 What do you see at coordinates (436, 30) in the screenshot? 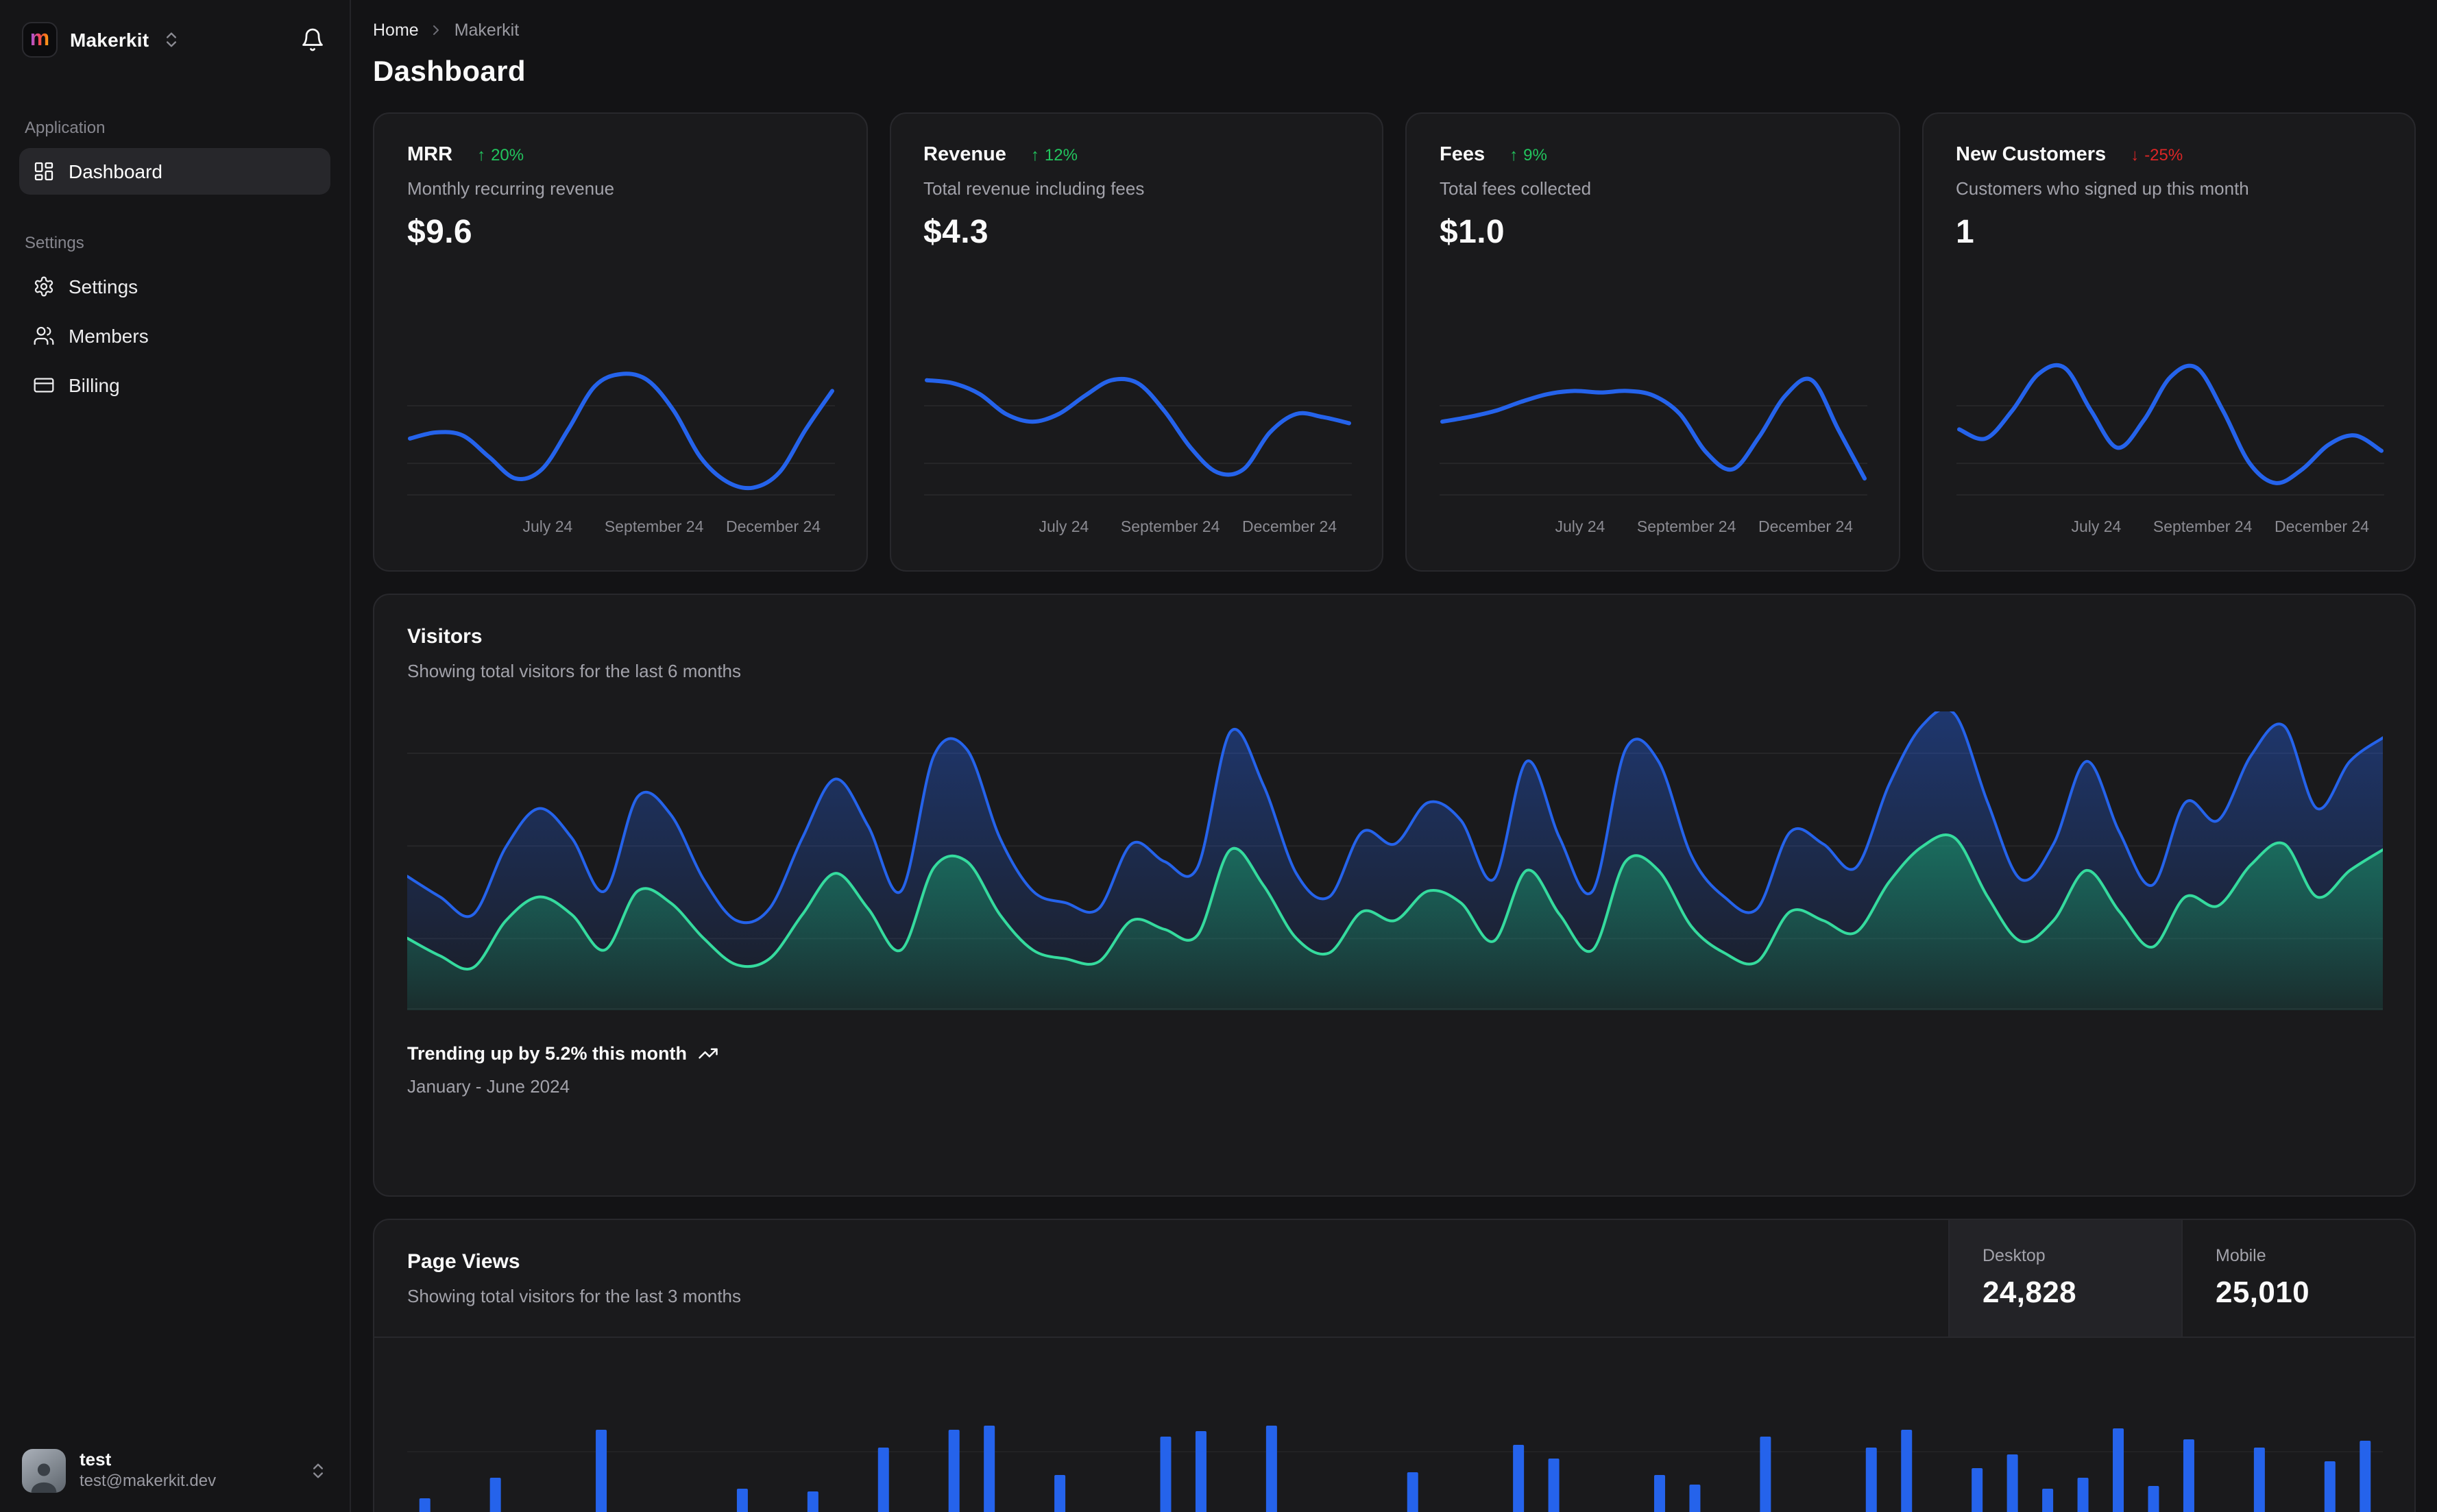
I see `chevron-right-icon` at bounding box center [436, 30].